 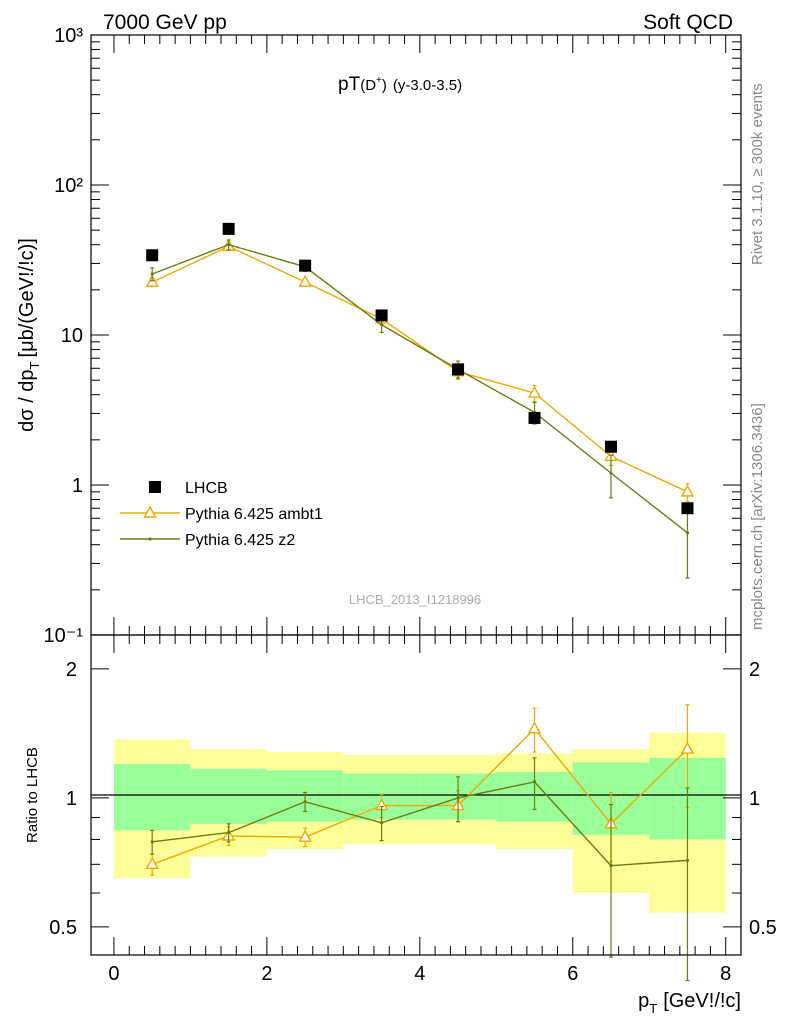 What do you see at coordinates (34, 365) in the screenshot?
I see `main-y-label-sub: T` at bounding box center [34, 365].